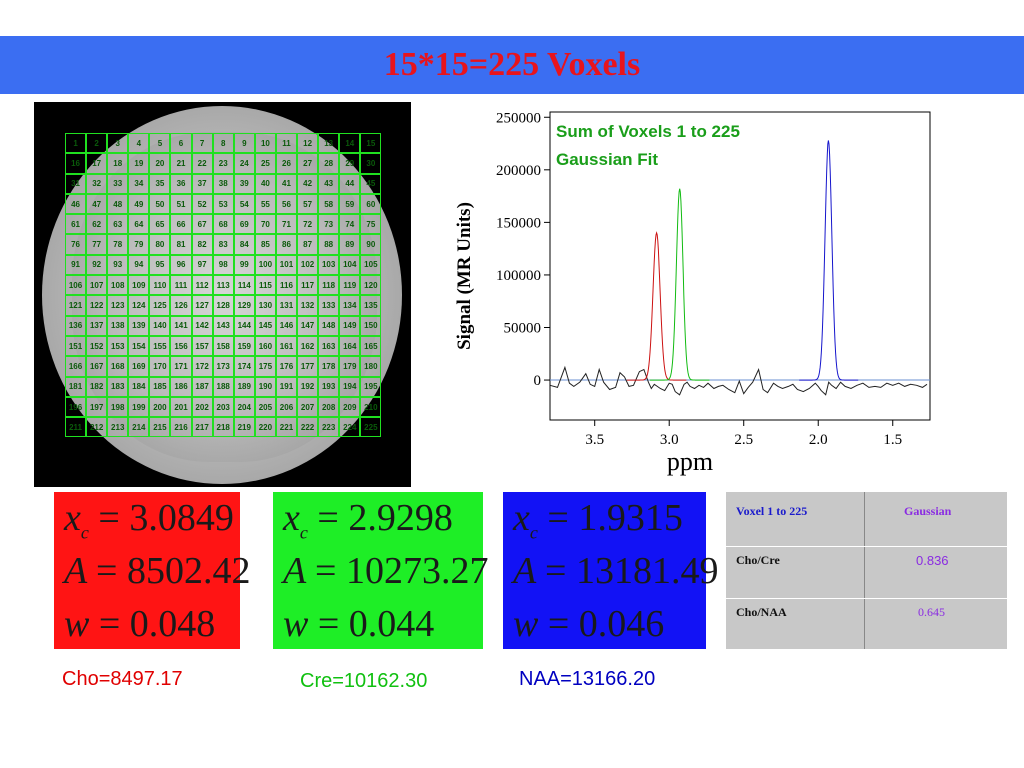 The image size is (1024, 768). I want to click on series-naa, so click(829, 260).